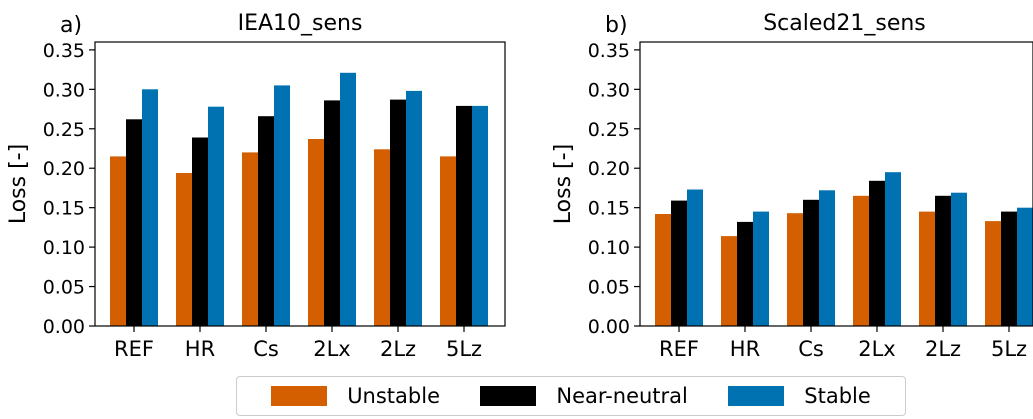  I want to click on legend-entry-unstable: Unstable, so click(355, 396).